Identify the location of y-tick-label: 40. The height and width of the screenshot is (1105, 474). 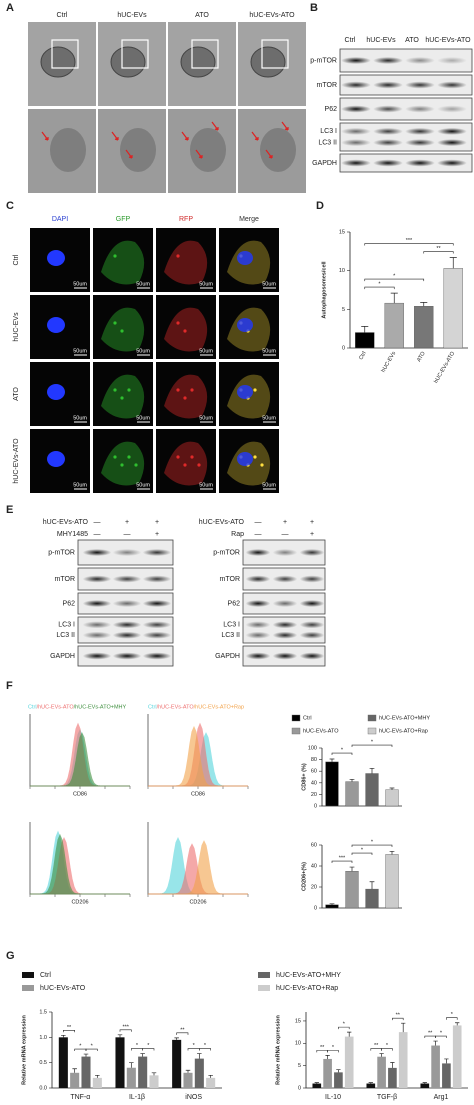
(314, 866).